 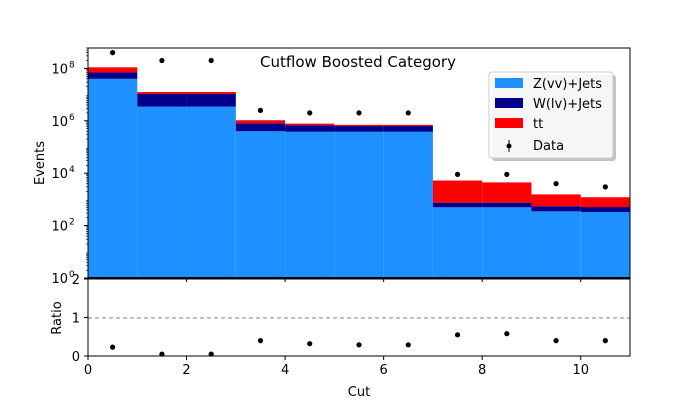 What do you see at coordinates (509, 146) in the screenshot?
I see `legend-data-marker` at bounding box center [509, 146].